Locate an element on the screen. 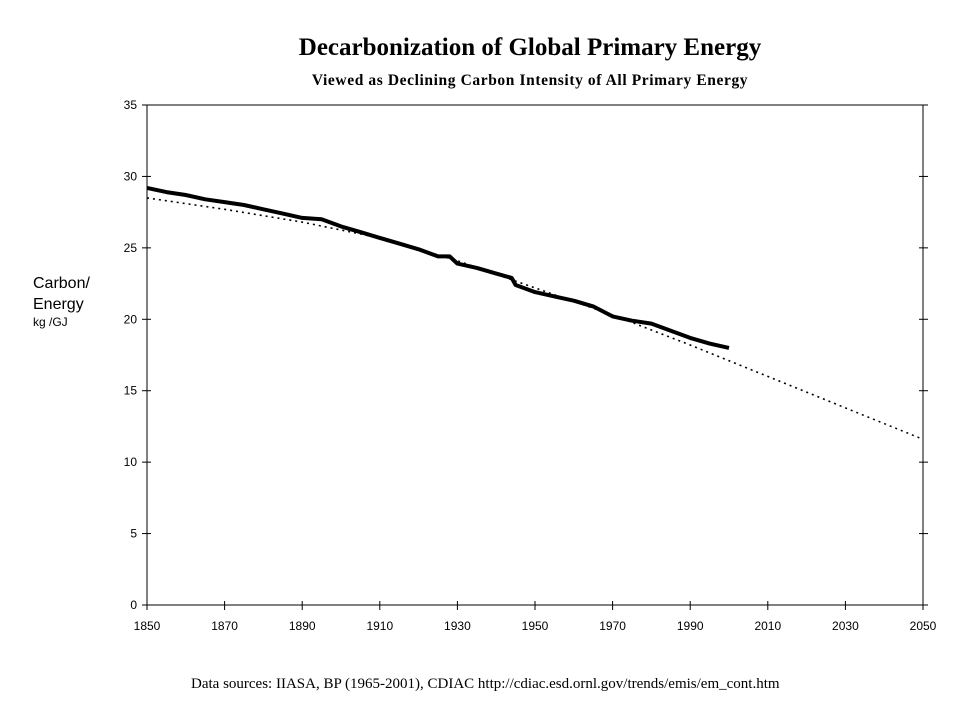 Image resolution: width=960 pixels, height=720 pixels. x-tick-label: 1850 is located at coordinates (147, 626).